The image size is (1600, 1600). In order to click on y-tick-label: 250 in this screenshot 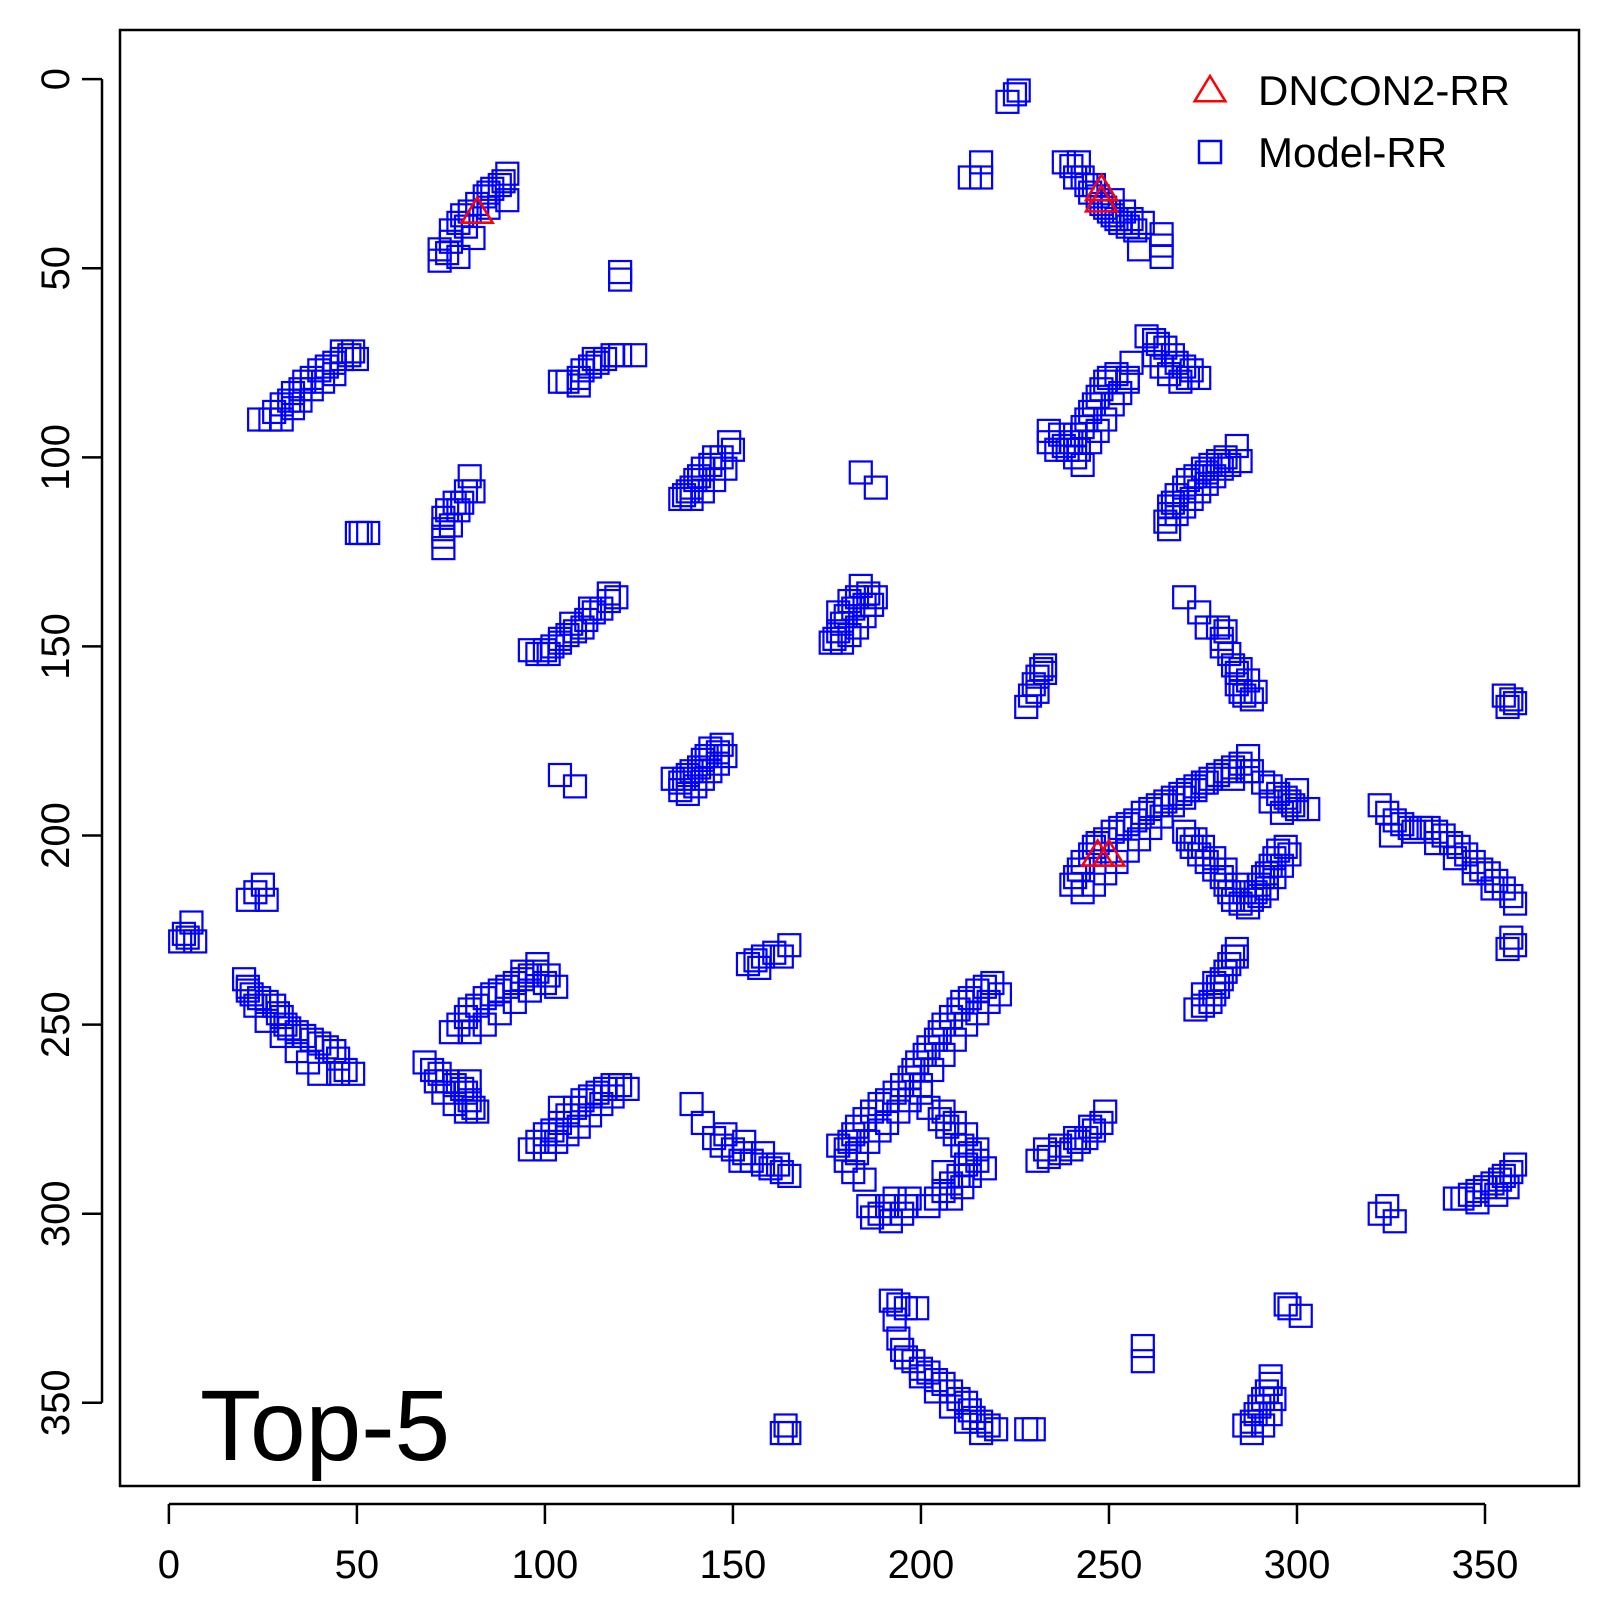, I will do `click(56, 1024)`.